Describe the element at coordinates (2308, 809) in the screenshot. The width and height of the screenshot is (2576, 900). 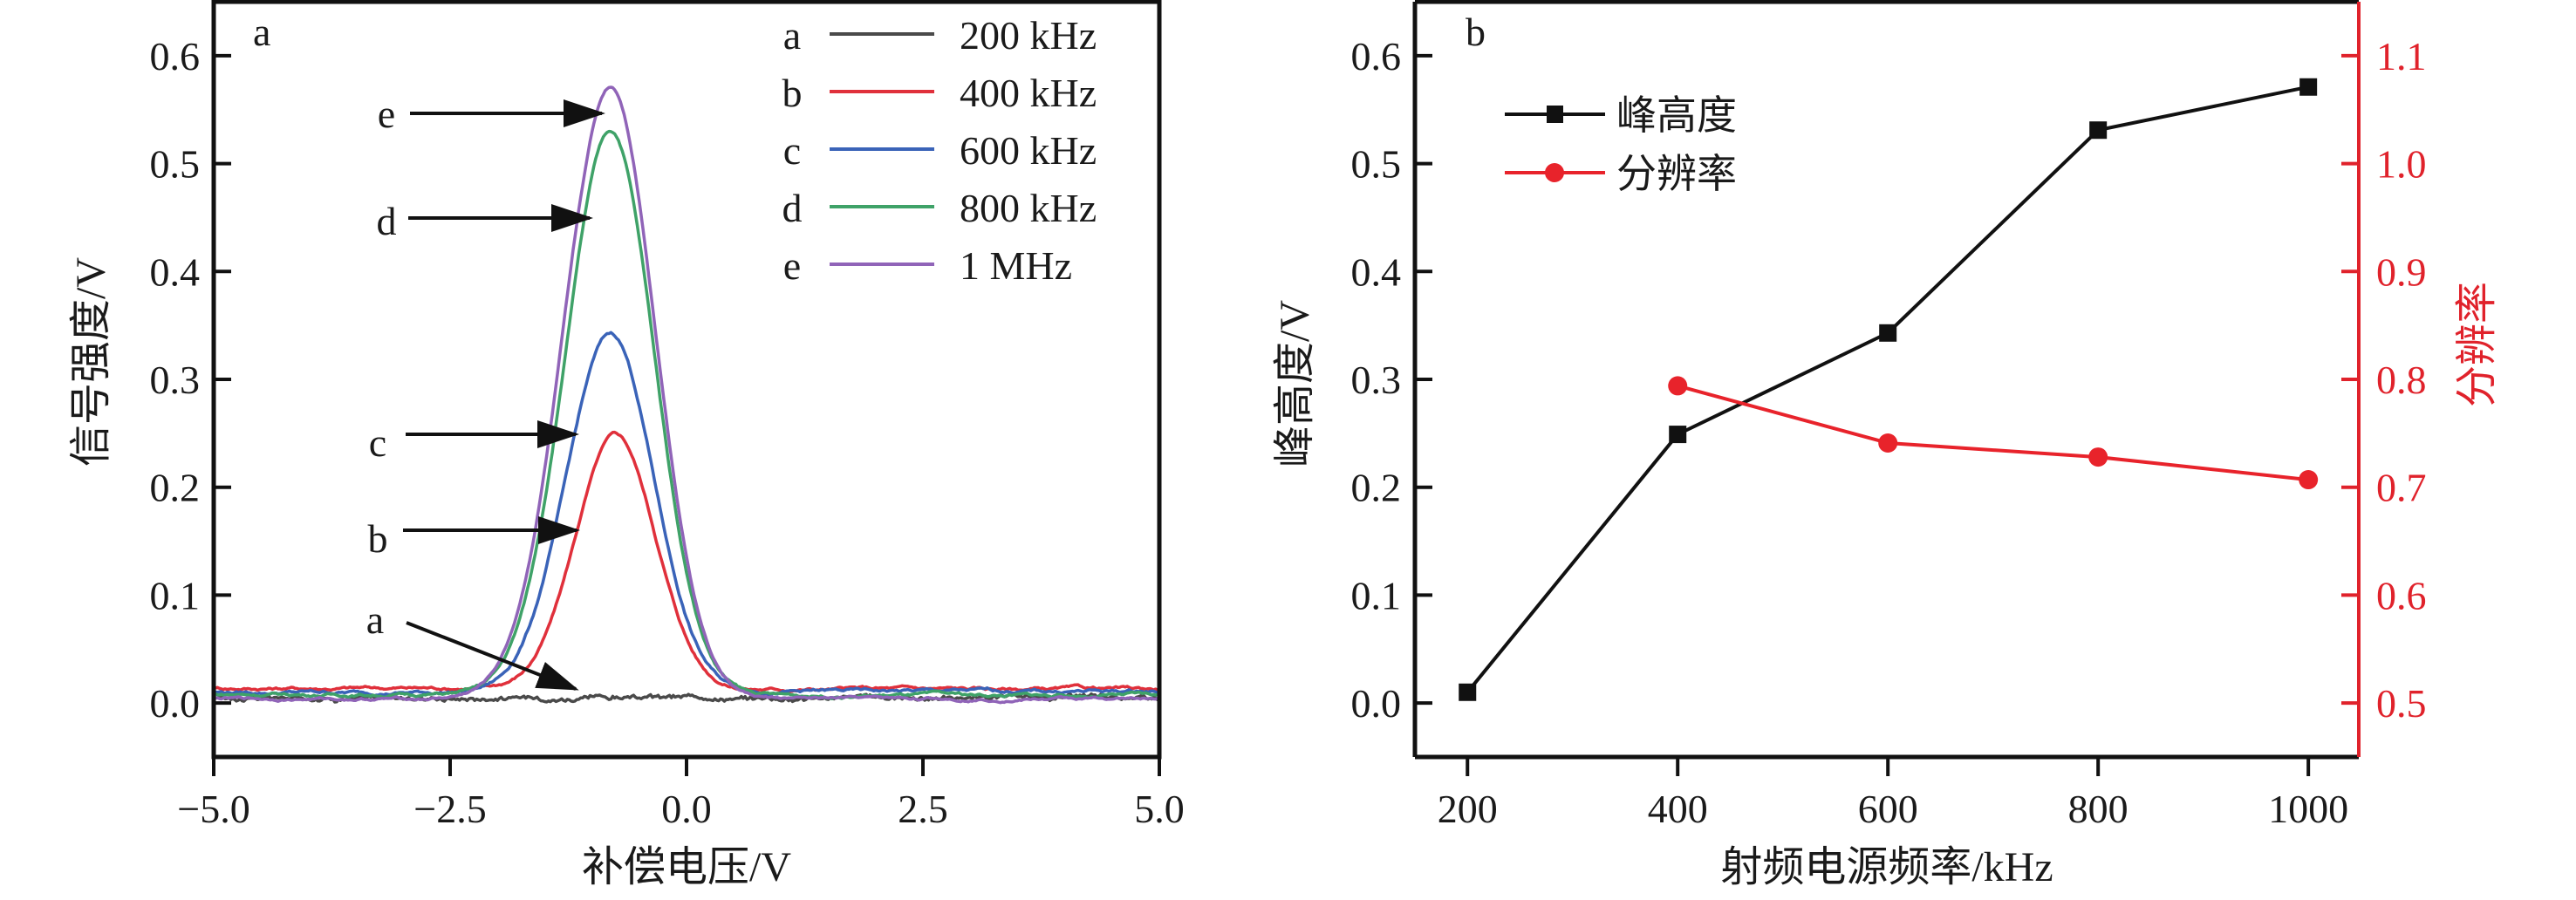
I see `x-tick-label: 1000` at that location.